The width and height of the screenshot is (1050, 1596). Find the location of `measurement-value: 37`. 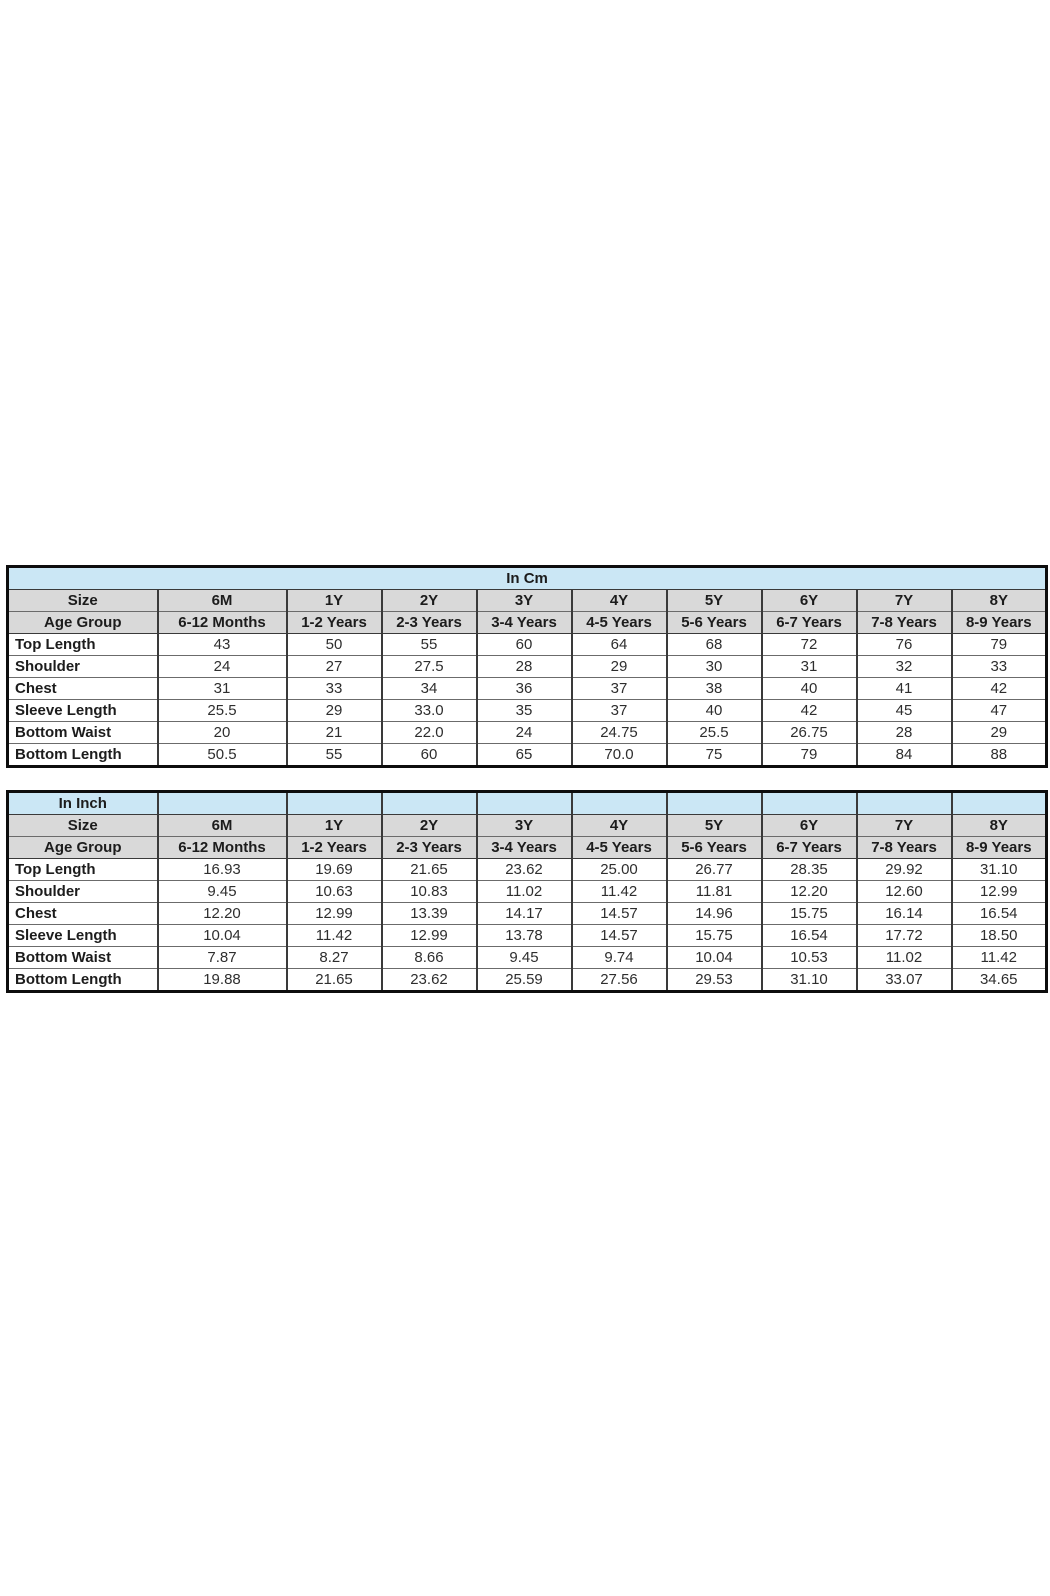

measurement-value: 37 is located at coordinates (619, 710).